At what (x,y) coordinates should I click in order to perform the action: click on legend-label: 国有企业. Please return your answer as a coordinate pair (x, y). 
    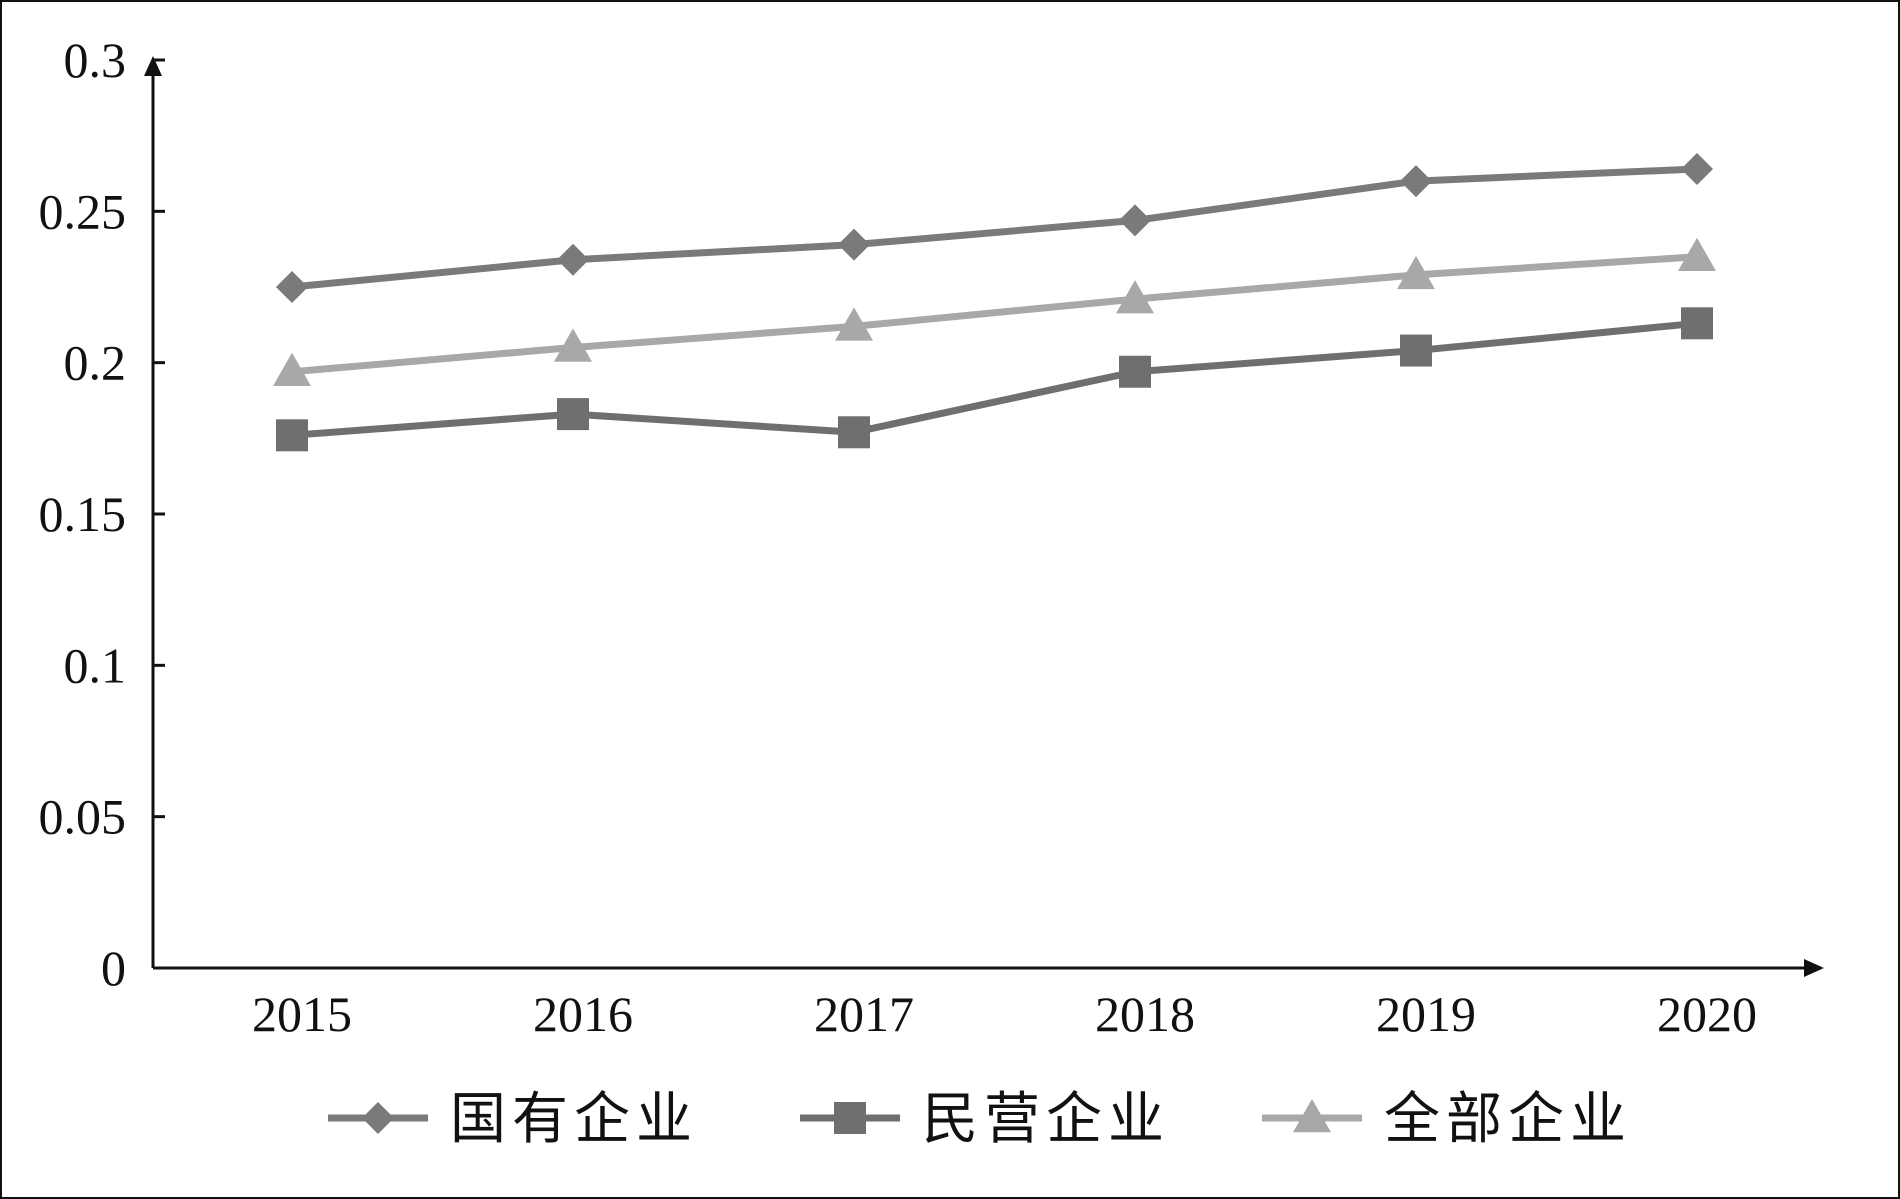
    Looking at the image, I should click on (574, 1119).